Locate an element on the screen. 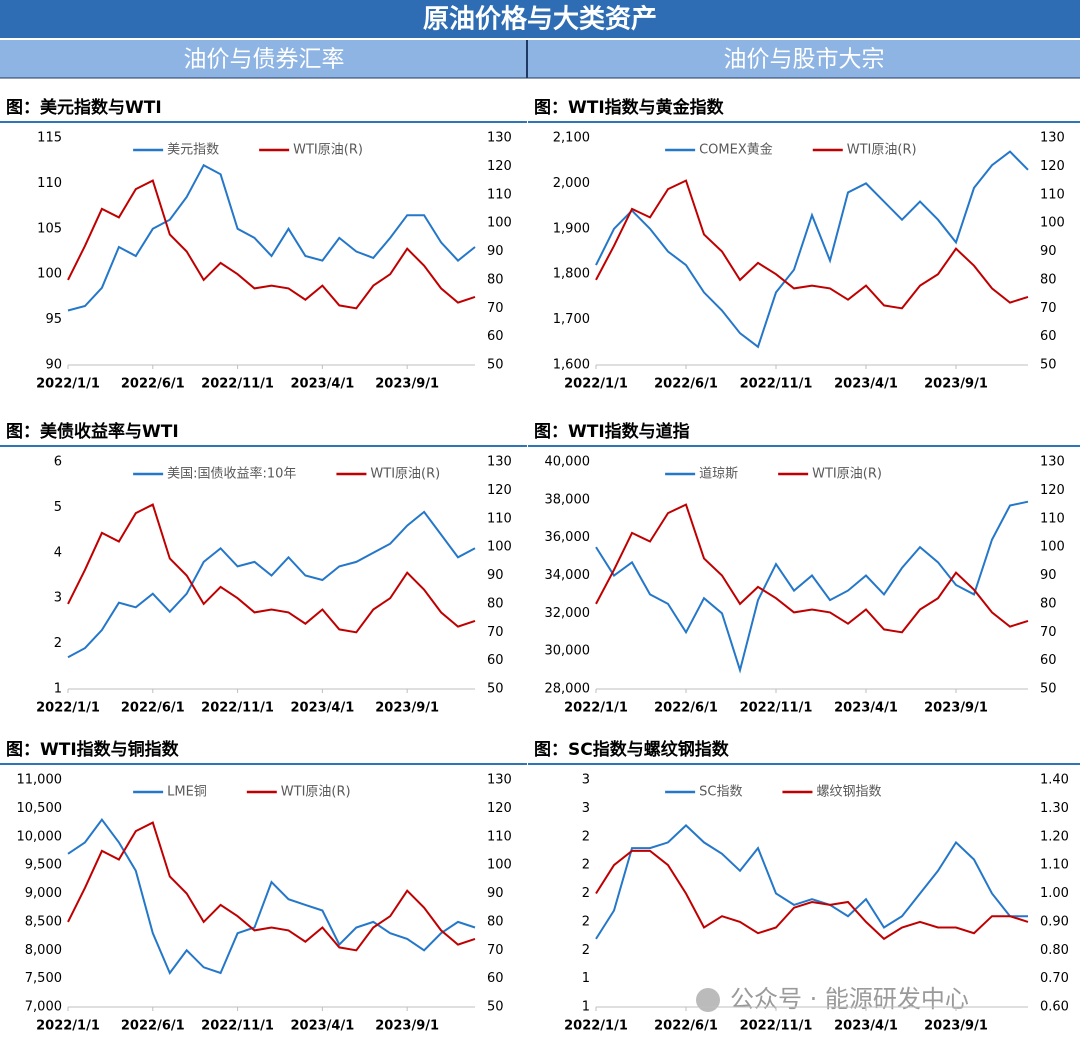 This screenshot has width=1080, height=1046. y2-tick-label: 1.30 is located at coordinates (1054, 808).